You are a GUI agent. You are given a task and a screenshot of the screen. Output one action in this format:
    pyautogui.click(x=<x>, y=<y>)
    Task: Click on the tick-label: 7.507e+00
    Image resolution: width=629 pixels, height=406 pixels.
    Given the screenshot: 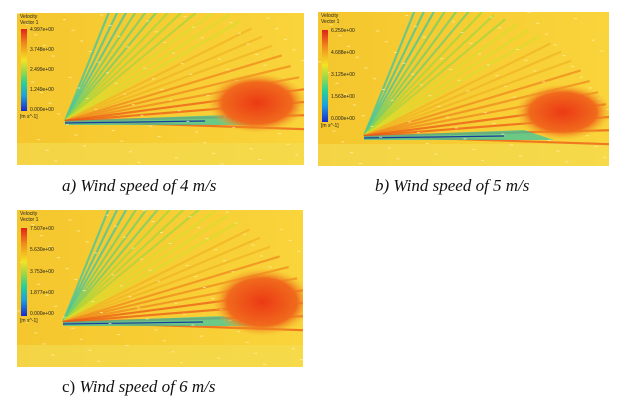 What is the action you would take?
    pyautogui.click(x=42, y=229)
    